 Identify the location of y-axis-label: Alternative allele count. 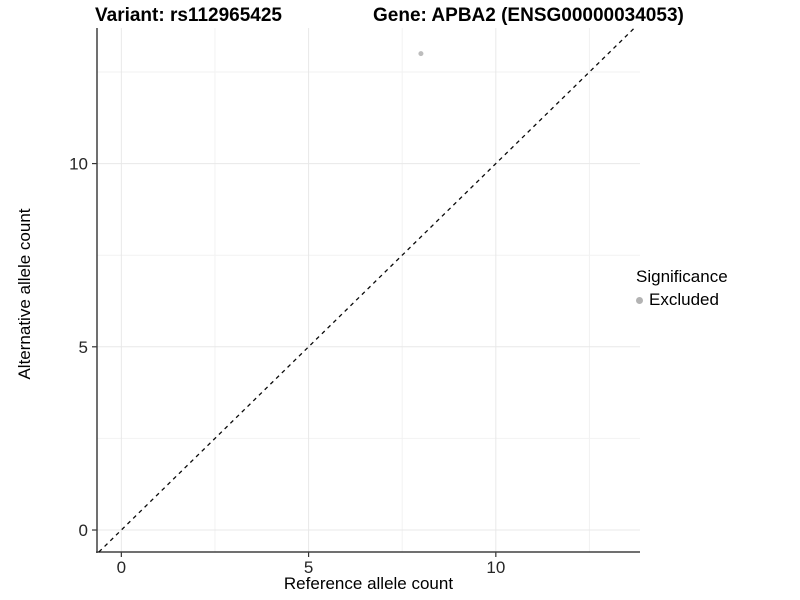
(24, 294).